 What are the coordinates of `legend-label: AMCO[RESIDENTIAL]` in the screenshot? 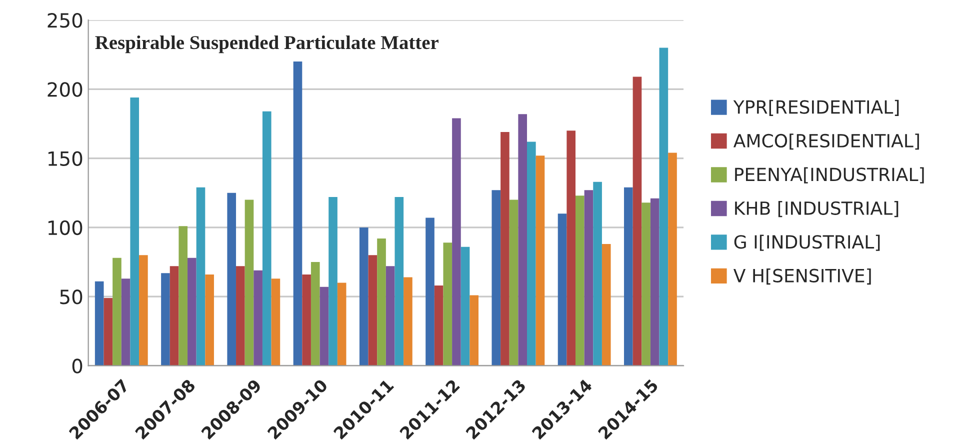 It's located at (826, 142).